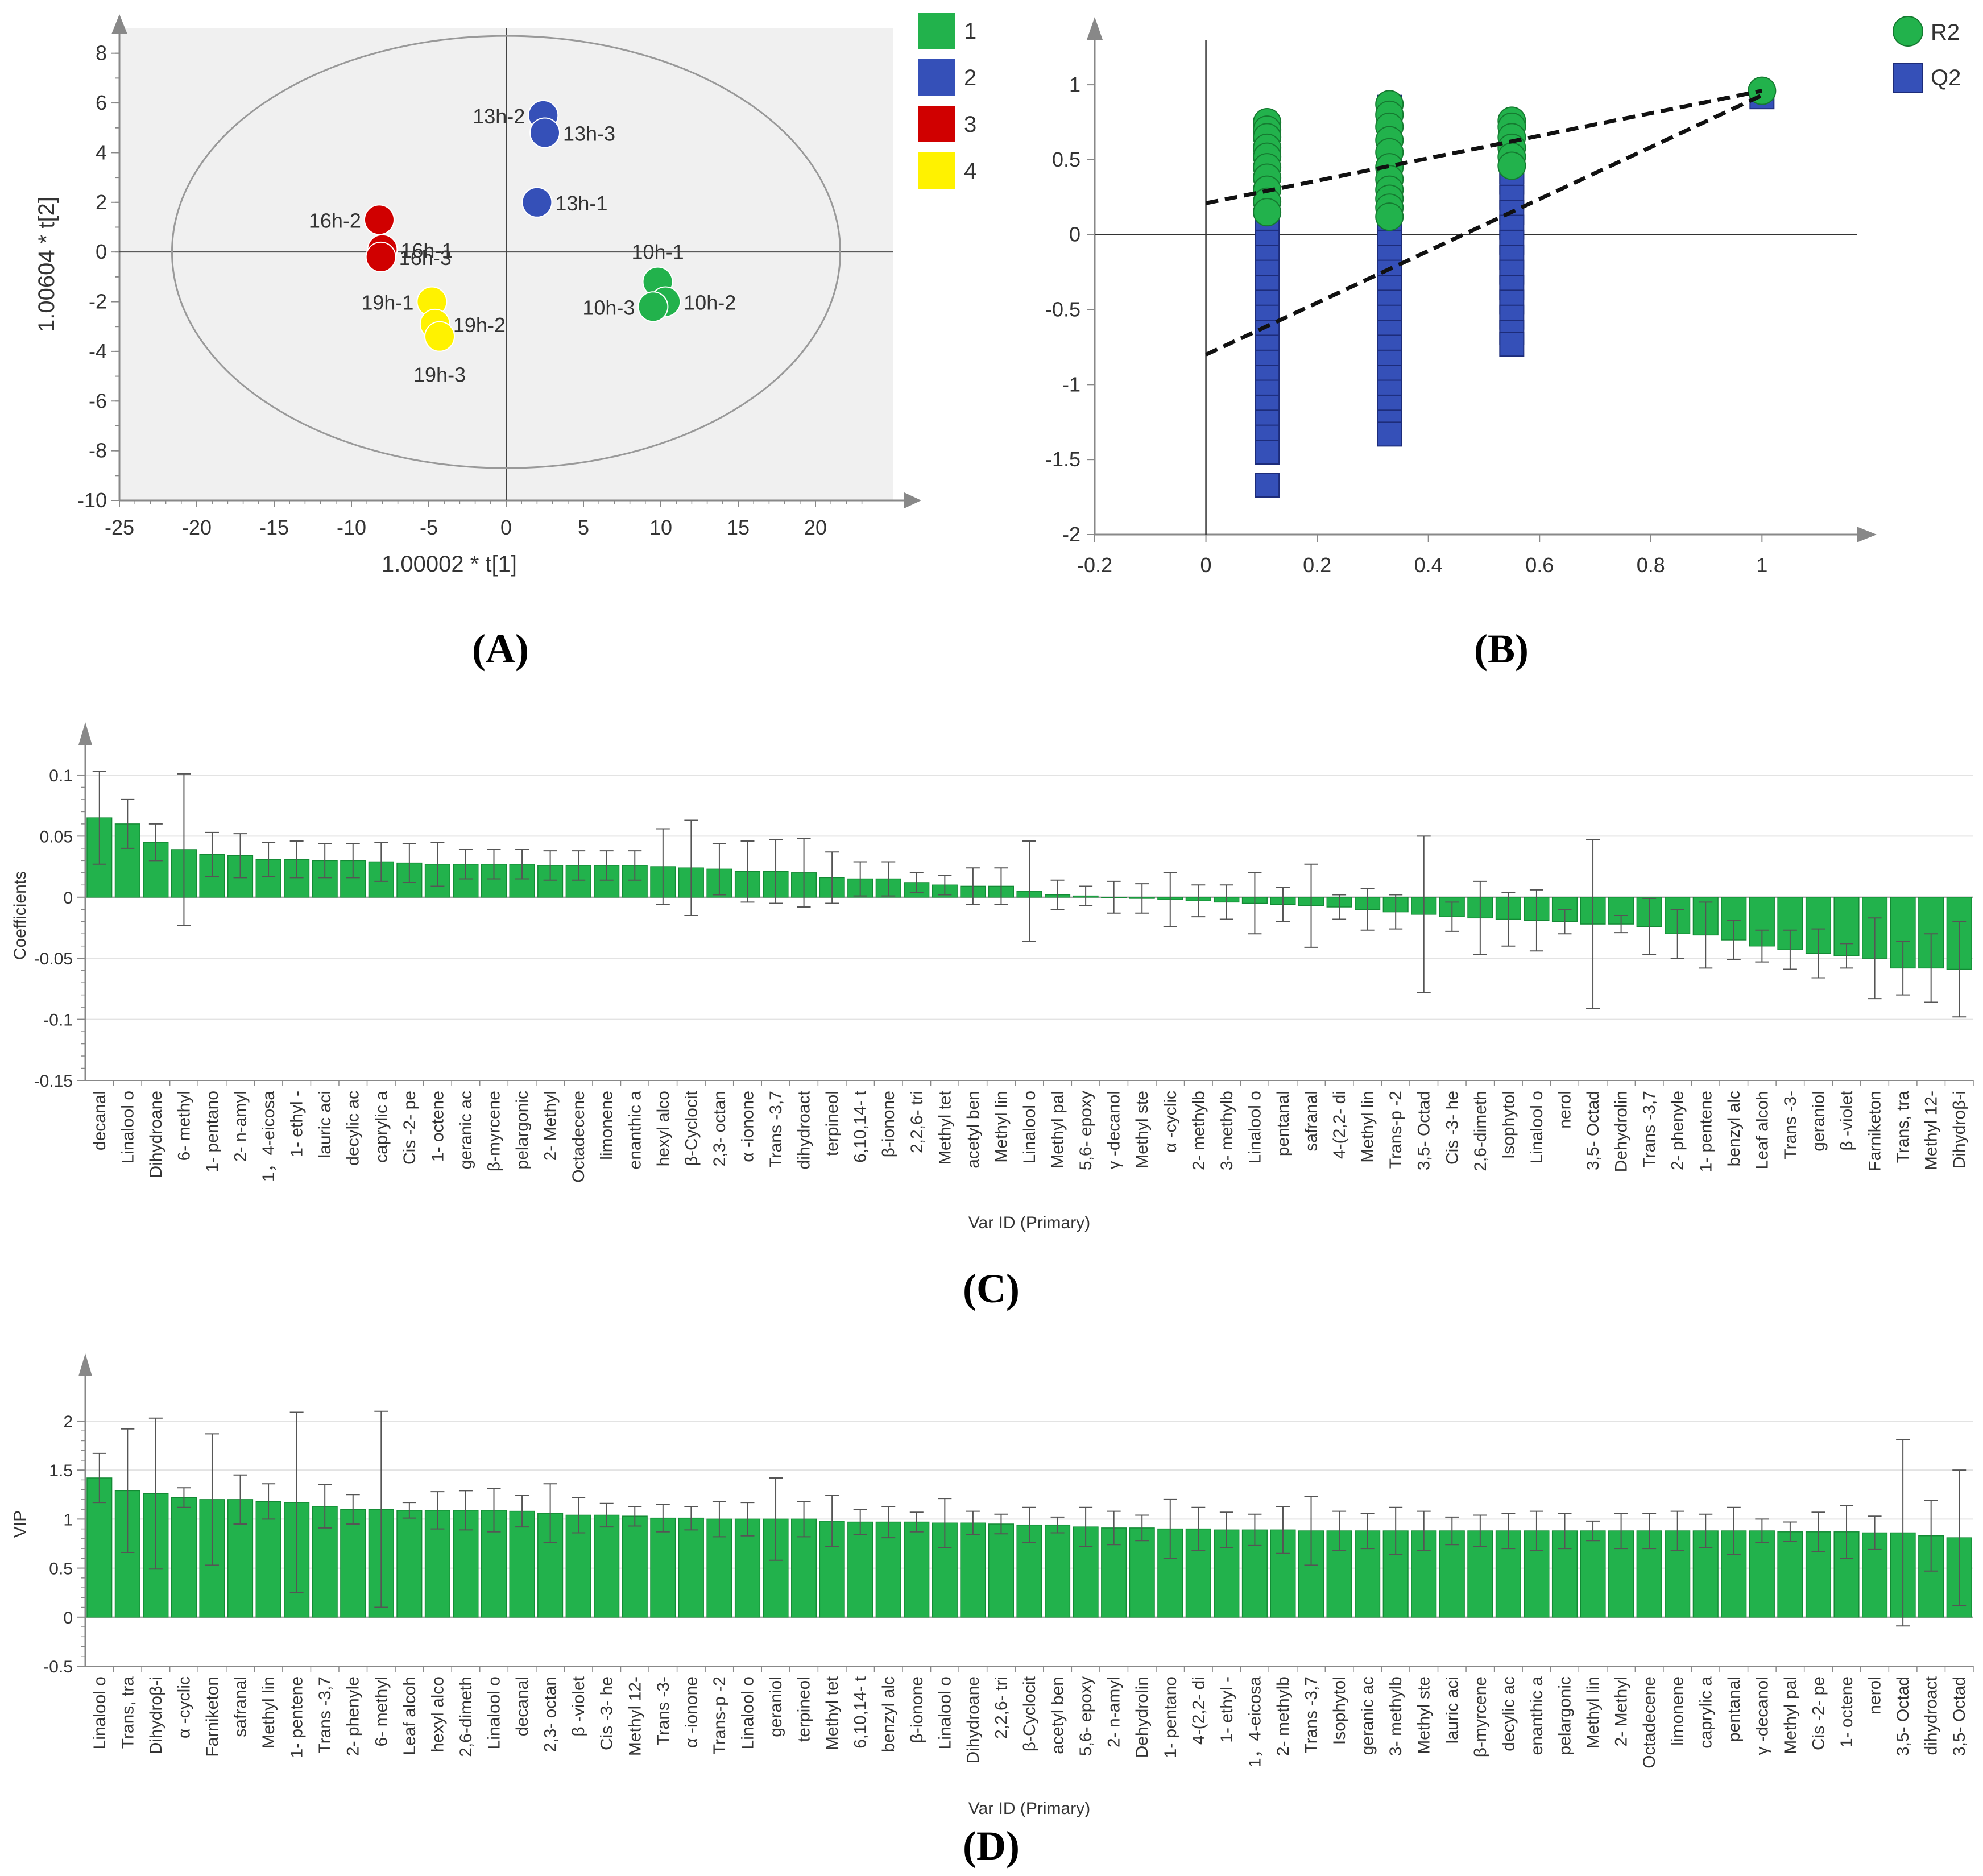 The height and width of the screenshot is (1876, 1983). I want to click on score-point, so click(379, 220).